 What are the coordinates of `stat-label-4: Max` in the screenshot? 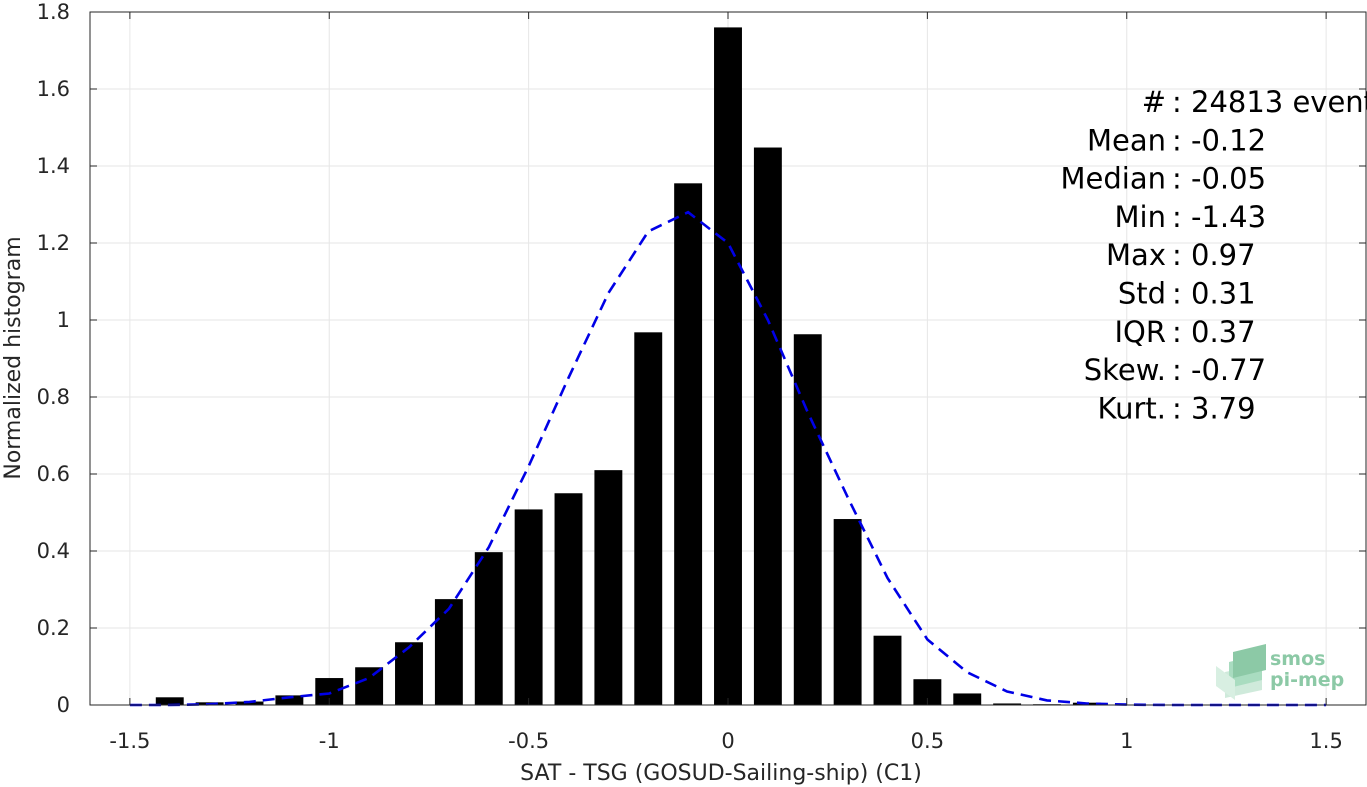 It's located at (1136, 255).